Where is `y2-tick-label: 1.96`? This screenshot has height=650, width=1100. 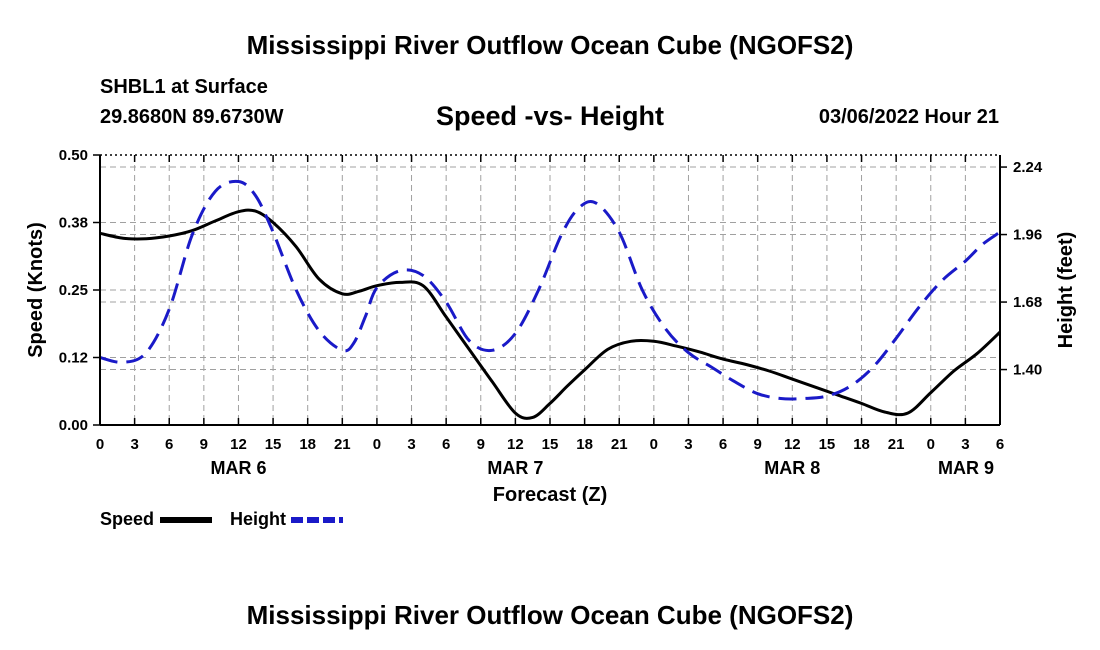
y2-tick-label: 1.96 is located at coordinates (1027, 235).